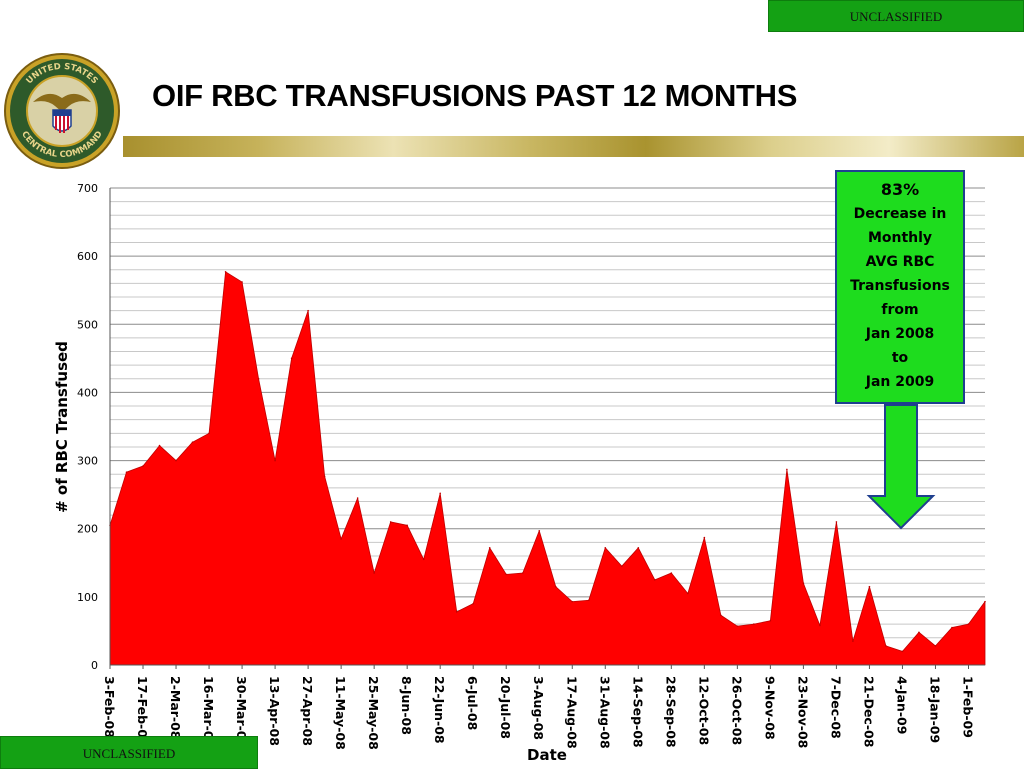 This screenshot has width=1024, height=771. What do you see at coordinates (736, 710) in the screenshot?
I see `x-tick-label: 26-Oct-08` at bounding box center [736, 710].